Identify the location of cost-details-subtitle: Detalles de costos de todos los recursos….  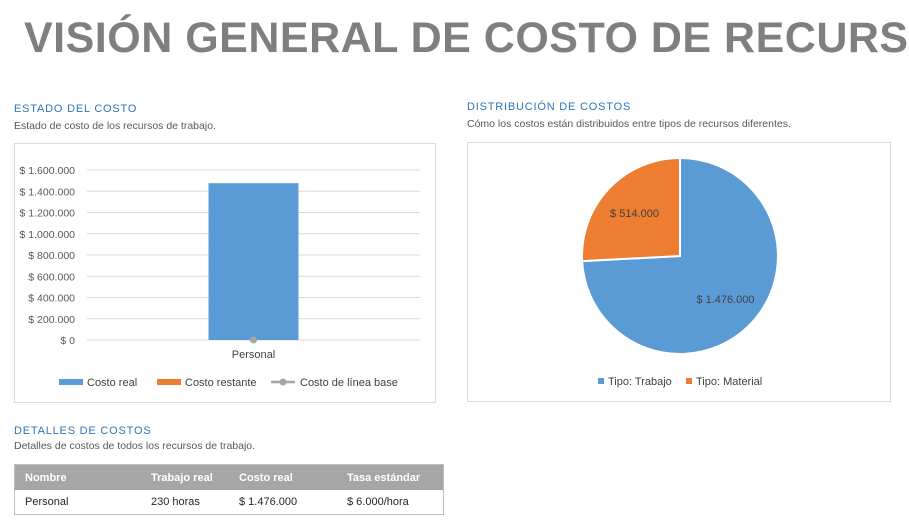
(135, 446).